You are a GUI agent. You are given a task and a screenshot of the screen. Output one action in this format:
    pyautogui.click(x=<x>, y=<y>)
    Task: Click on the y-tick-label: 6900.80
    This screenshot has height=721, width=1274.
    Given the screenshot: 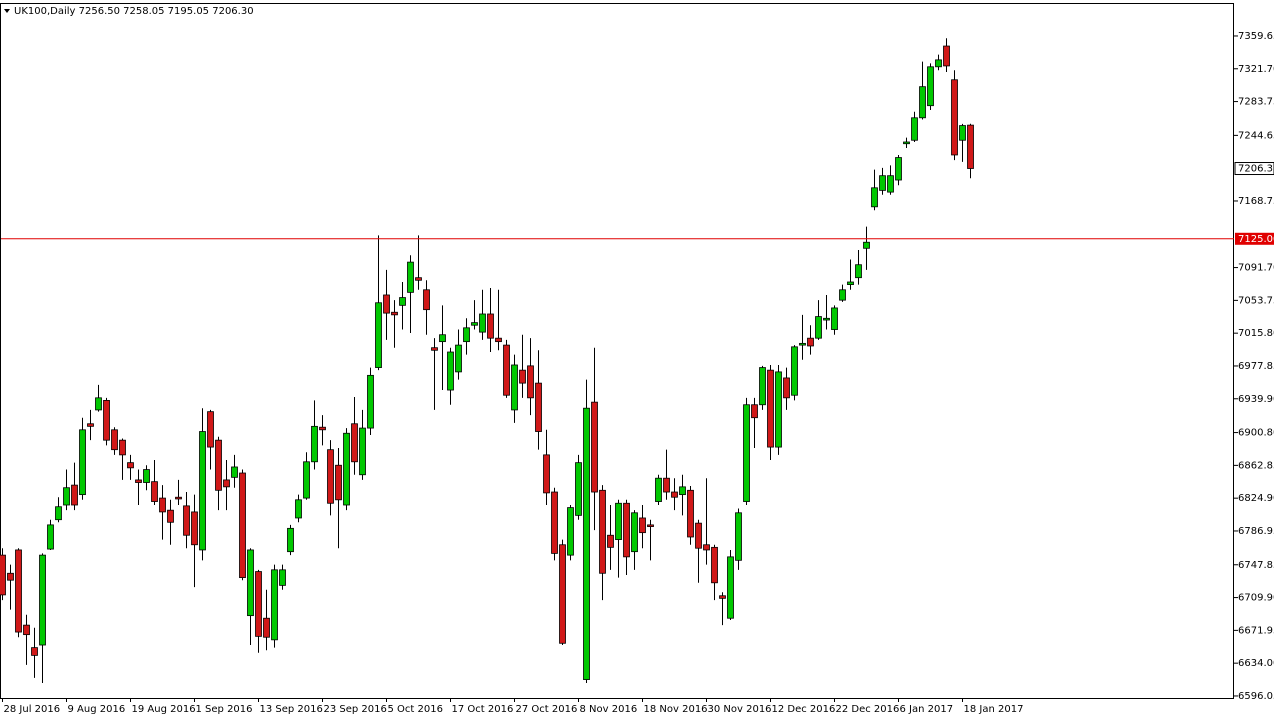 What is the action you would take?
    pyautogui.click(x=1256, y=433)
    